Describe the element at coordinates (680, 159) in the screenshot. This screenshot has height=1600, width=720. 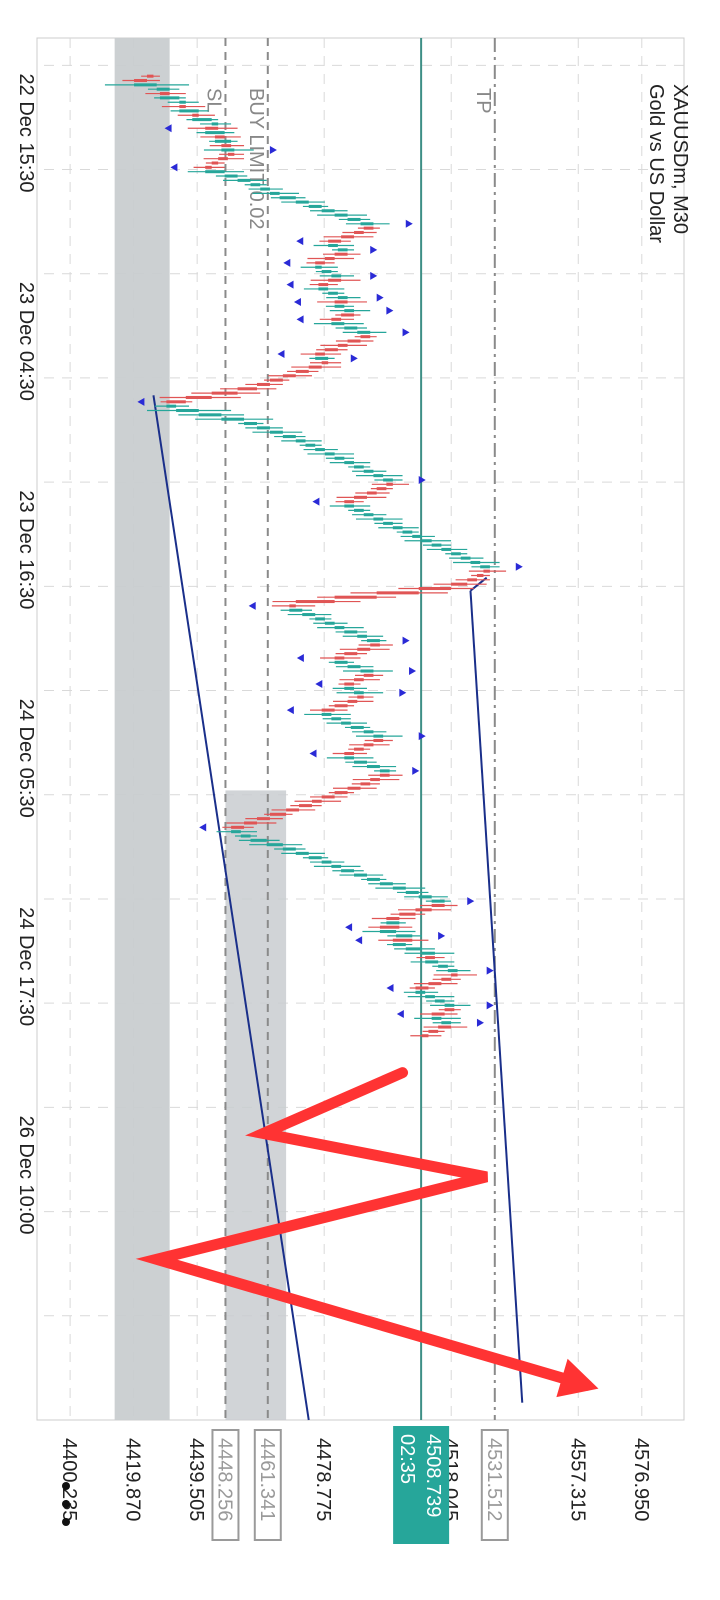
I see `chart-title: XAUUSDm, M30` at that location.